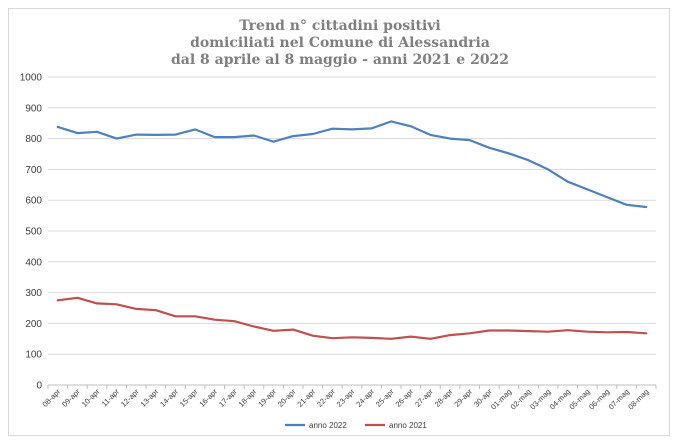 Image resolution: width=680 pixels, height=446 pixels. What do you see at coordinates (521, 399) in the screenshot?
I see `x-tick-label: 02-mag` at bounding box center [521, 399].